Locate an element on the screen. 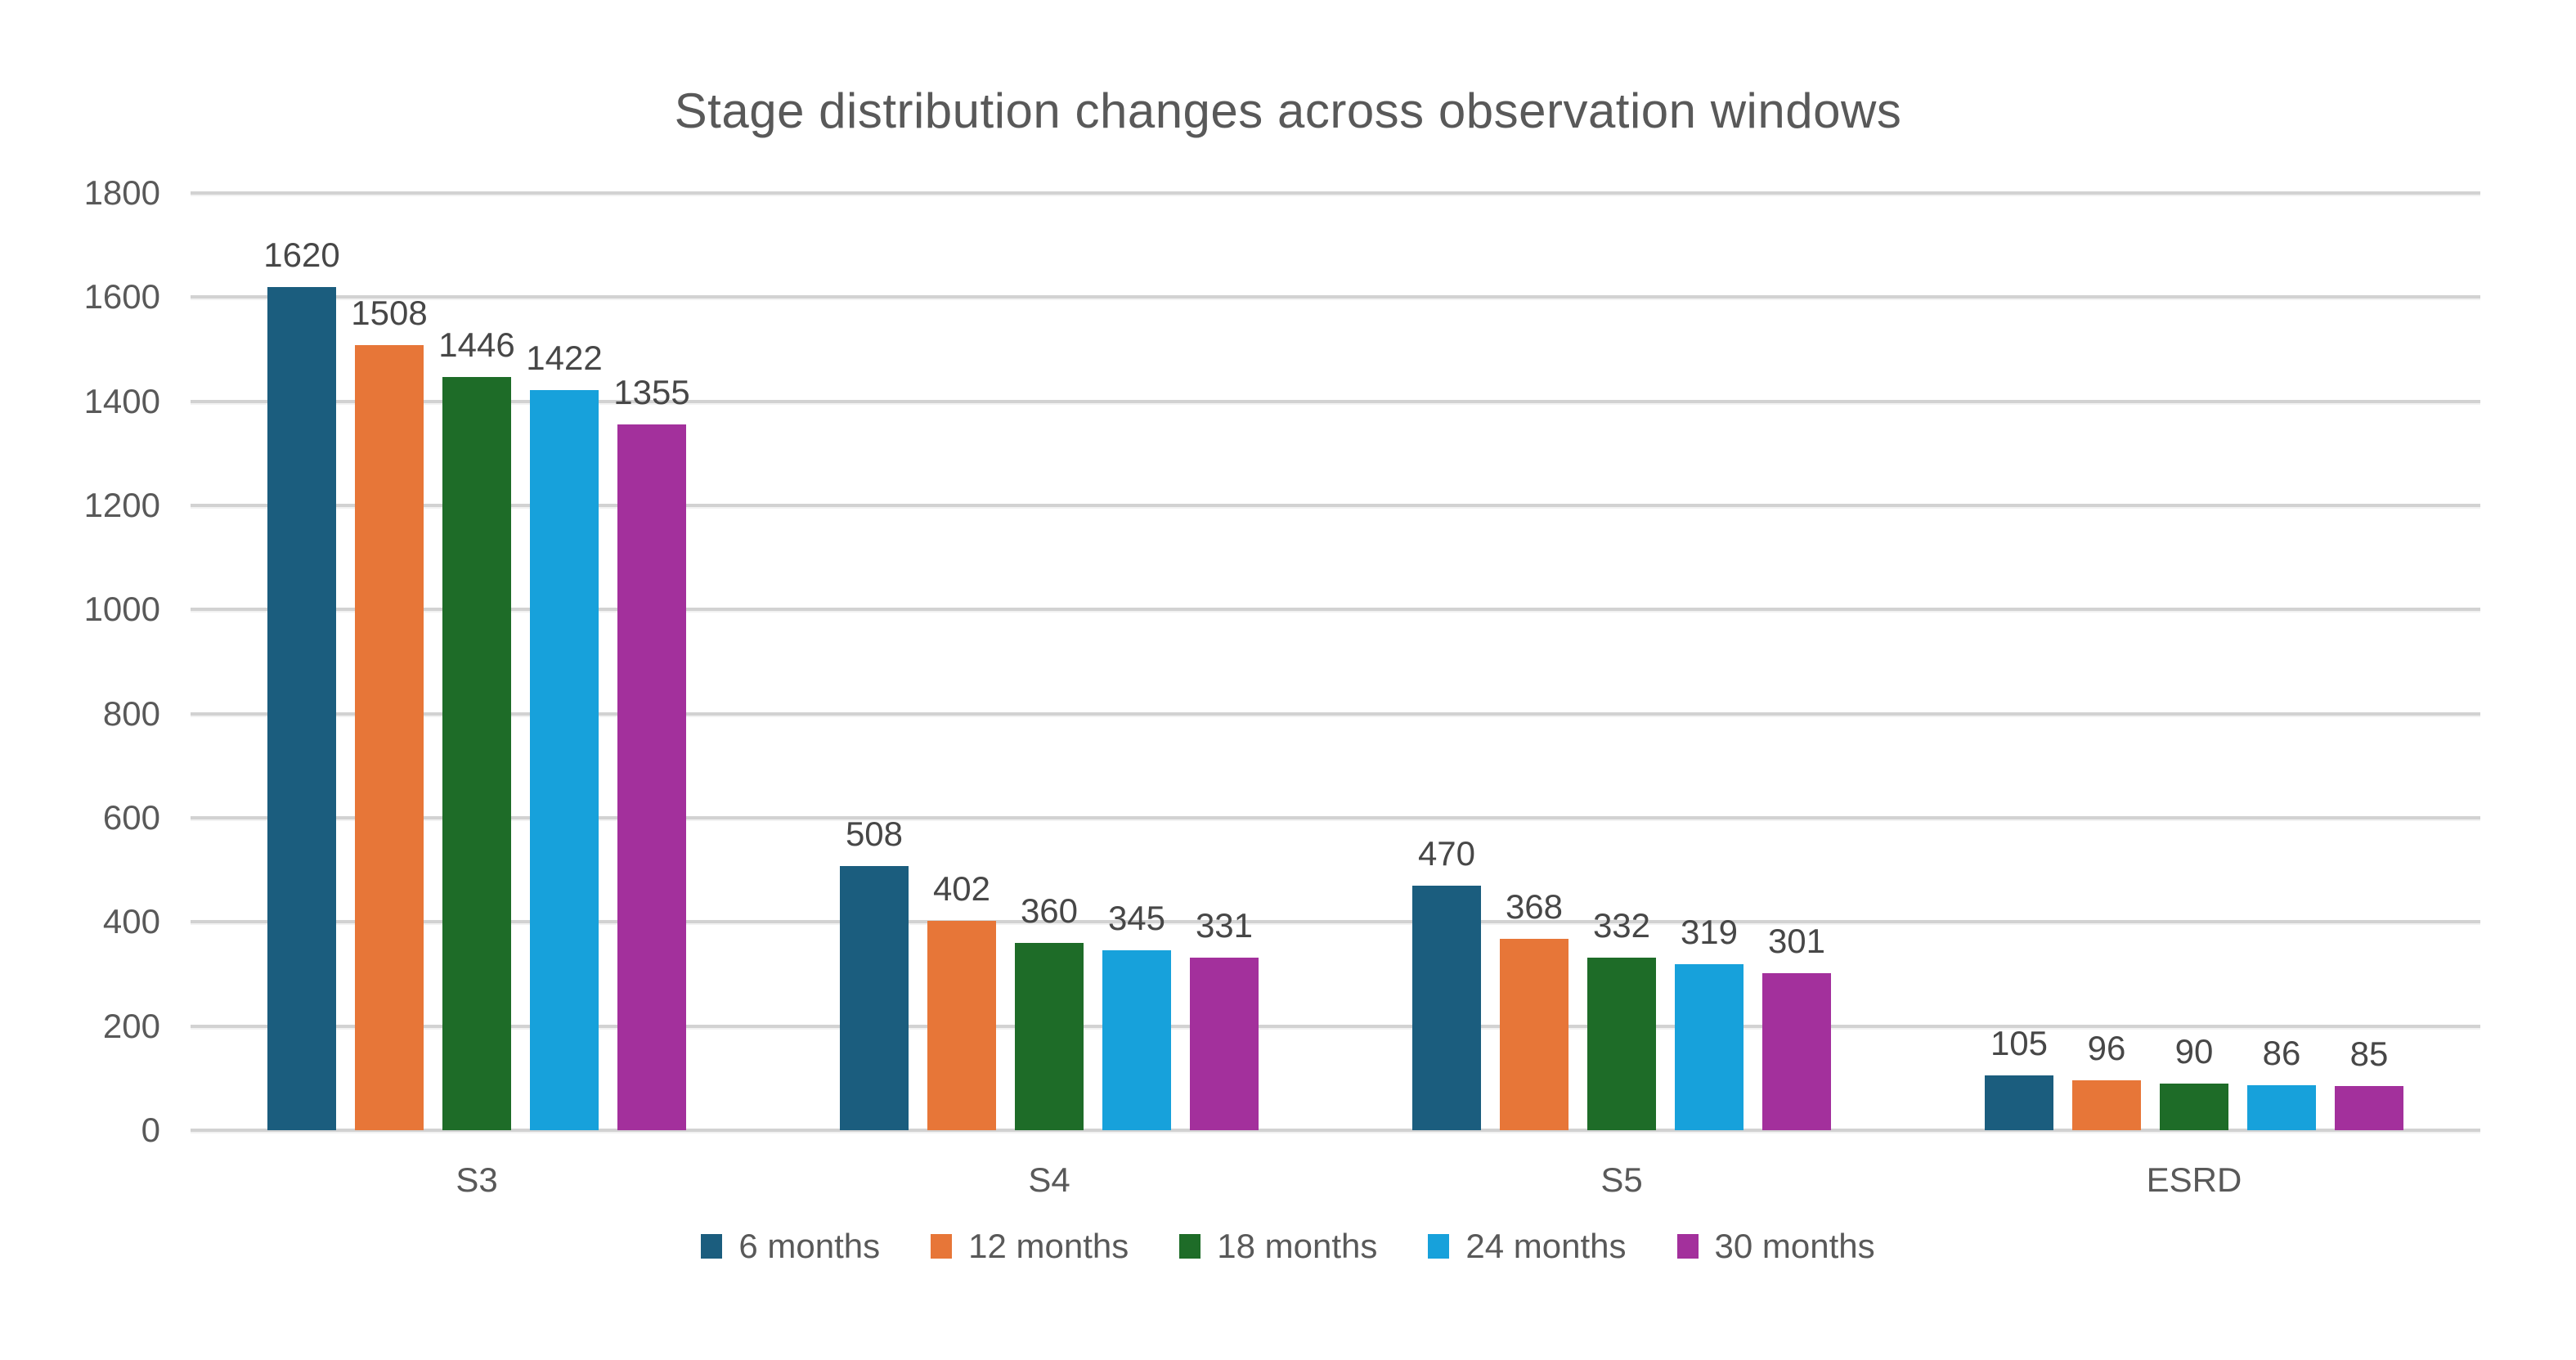 The width and height of the screenshot is (2576, 1360). bar-value-ESRD-6-months: 105 is located at coordinates (2019, 1043).